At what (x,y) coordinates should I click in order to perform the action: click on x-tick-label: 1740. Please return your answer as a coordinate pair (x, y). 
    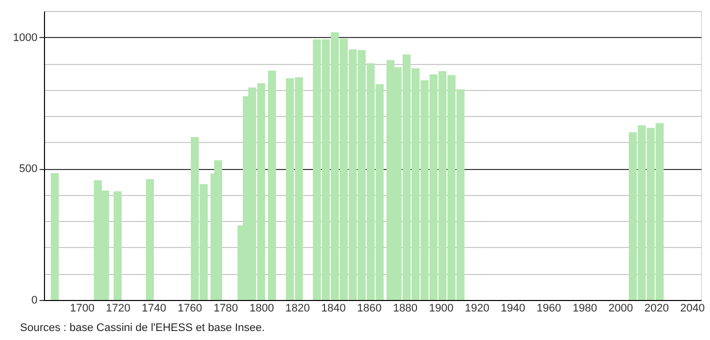
    Looking at the image, I should click on (154, 308).